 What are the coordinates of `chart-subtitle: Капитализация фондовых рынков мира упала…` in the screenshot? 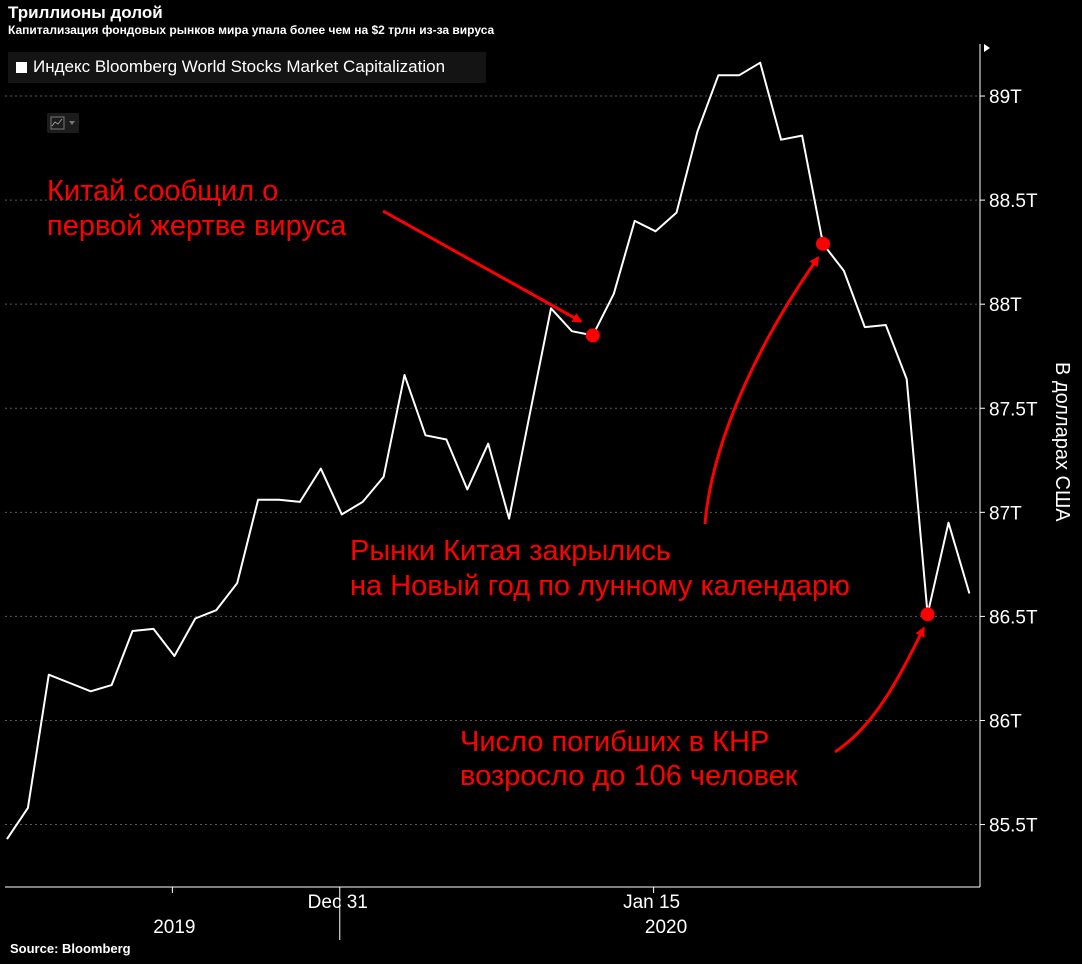 It's located at (251, 30).